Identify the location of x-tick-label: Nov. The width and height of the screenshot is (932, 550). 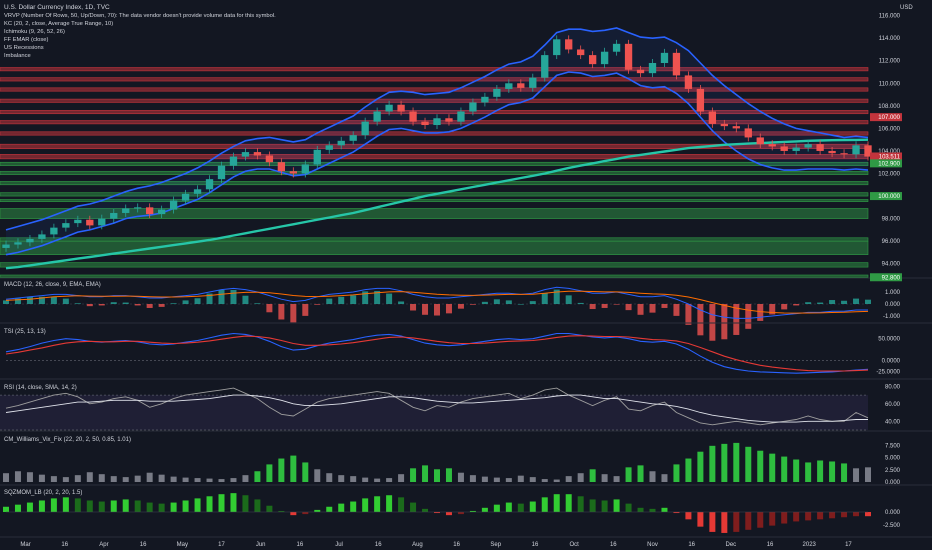
(652, 545).